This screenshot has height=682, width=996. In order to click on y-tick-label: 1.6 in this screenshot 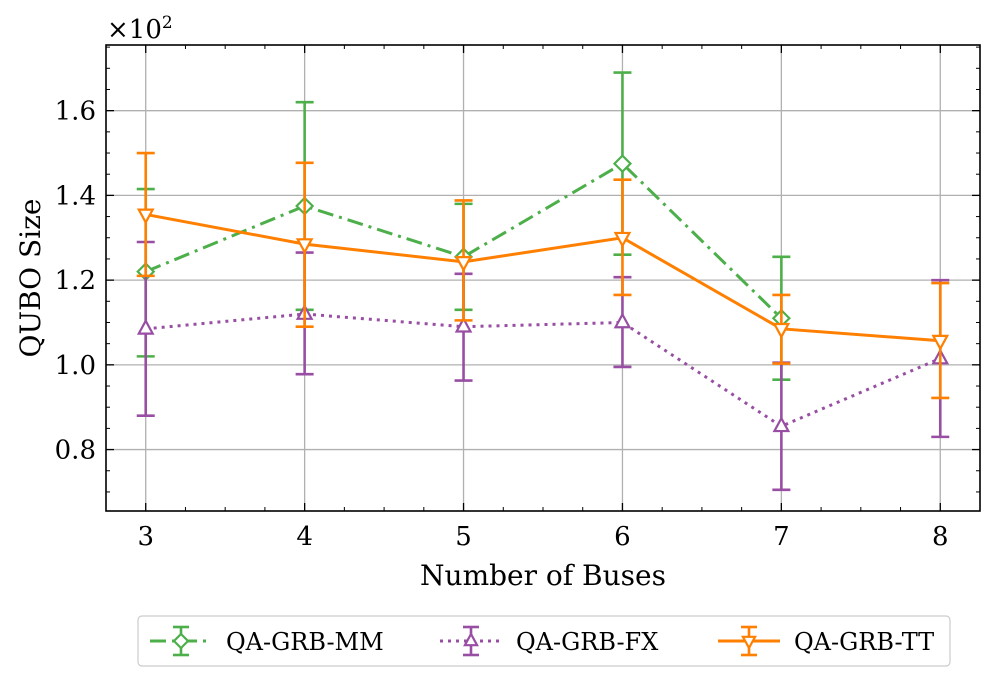, I will do `click(75, 112)`.